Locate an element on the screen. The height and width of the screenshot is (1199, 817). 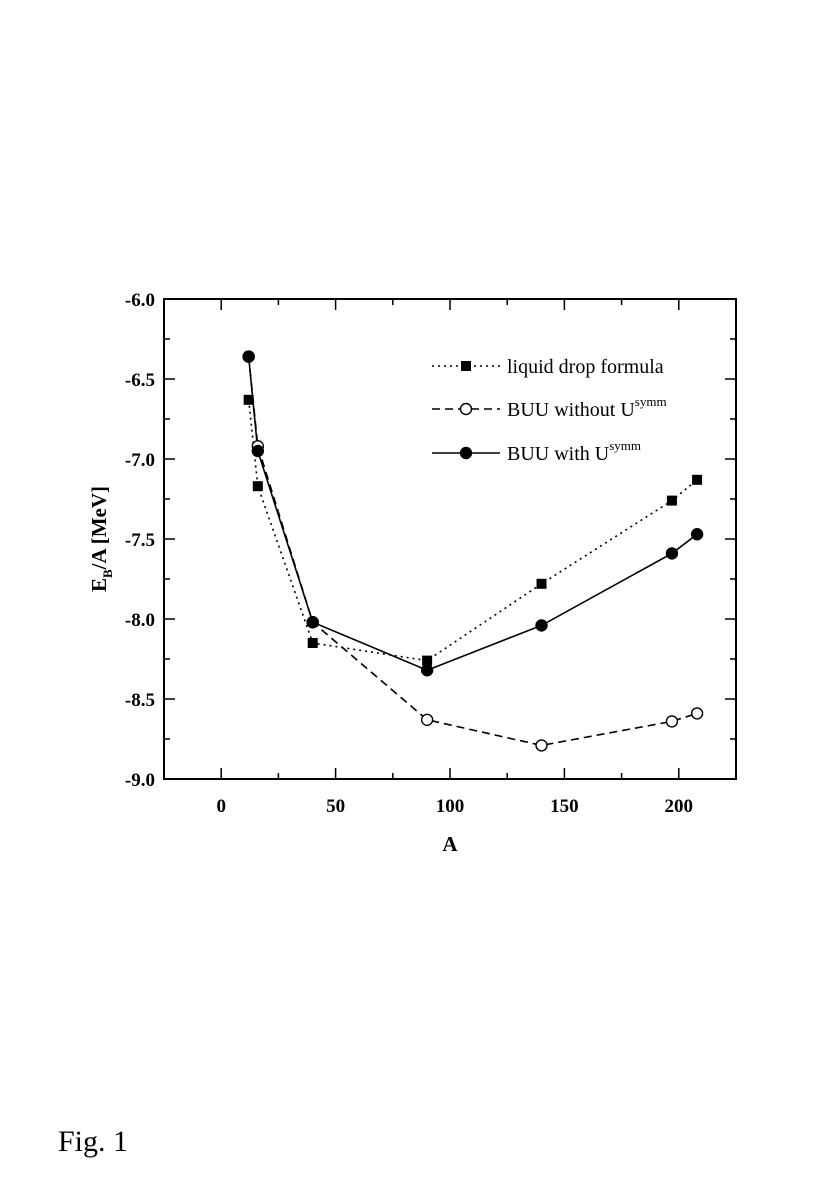
svg-text: EB/A [MeV] is located at coordinates (101, 539).